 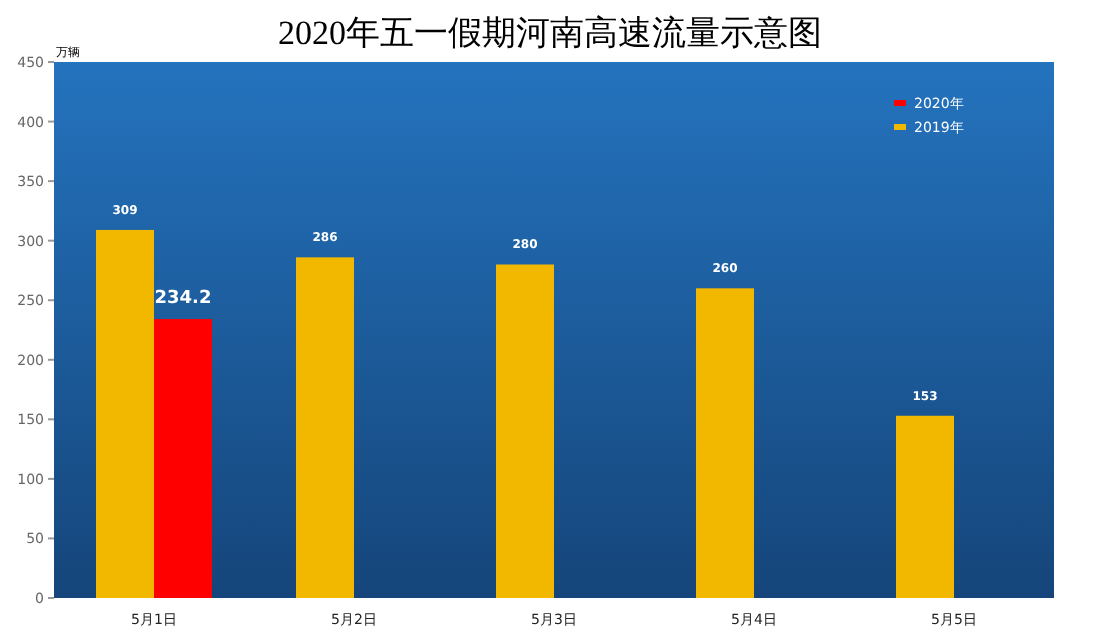 I want to click on chart-title: 2020年五一假期河南高速流量示意图, so click(x=550, y=33).